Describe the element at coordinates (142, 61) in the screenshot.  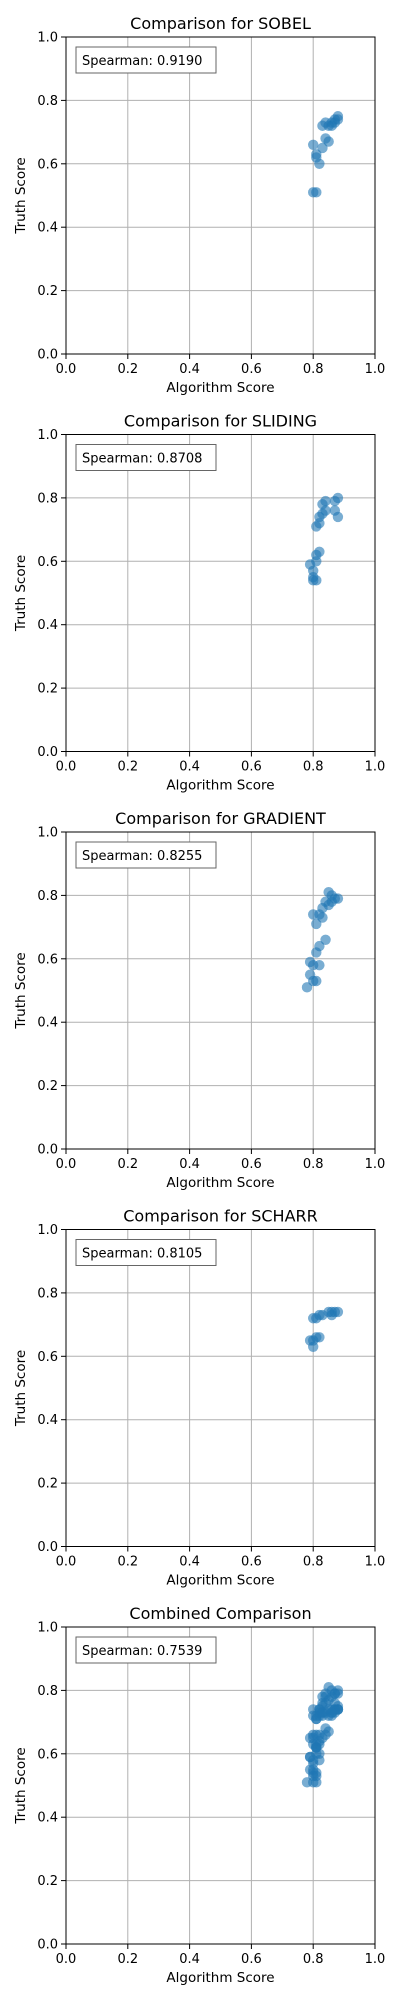
I see `annotation-text: Spearman: 0.9190` at that location.